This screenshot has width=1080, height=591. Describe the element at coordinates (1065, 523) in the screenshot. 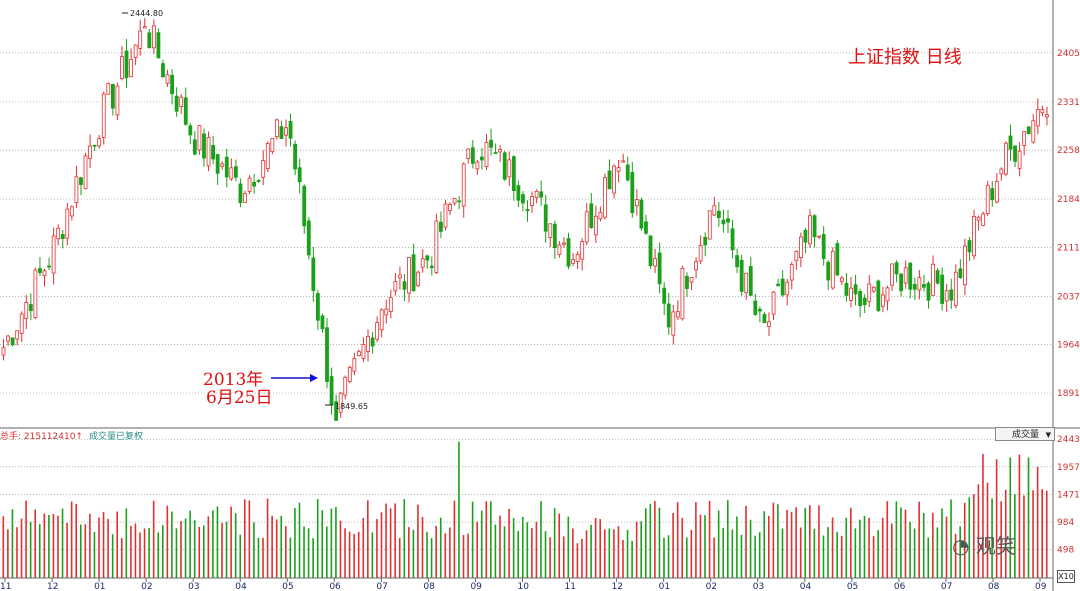

I see `volume-tick-label: 984` at that location.